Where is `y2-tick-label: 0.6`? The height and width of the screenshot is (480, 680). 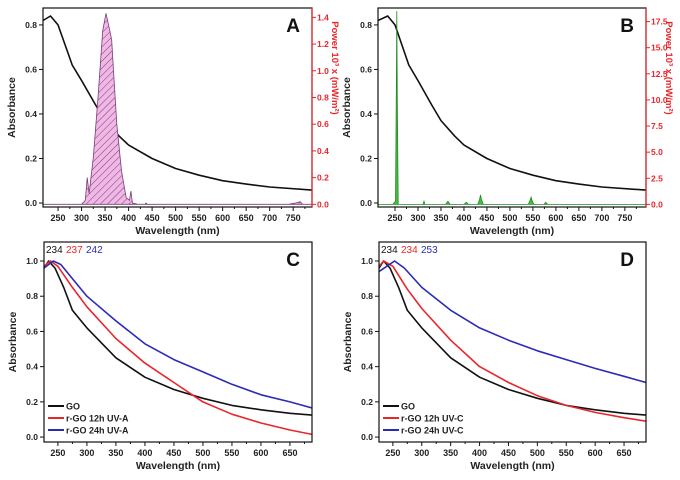
y2-tick-label: 0.6 is located at coordinates (323, 124).